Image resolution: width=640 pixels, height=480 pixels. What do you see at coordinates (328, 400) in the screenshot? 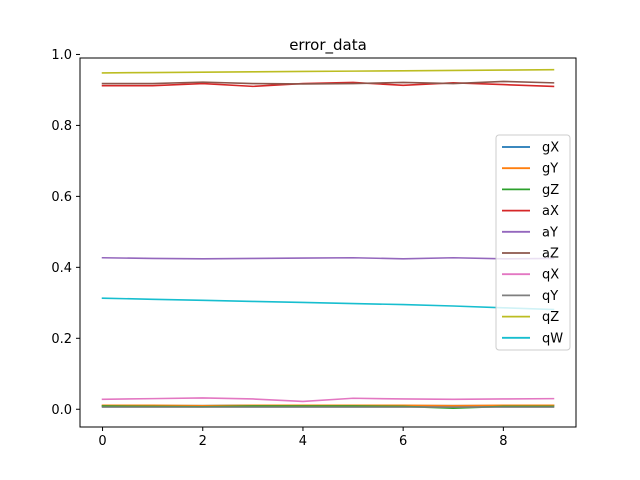
I see `series-line-qX` at bounding box center [328, 400].